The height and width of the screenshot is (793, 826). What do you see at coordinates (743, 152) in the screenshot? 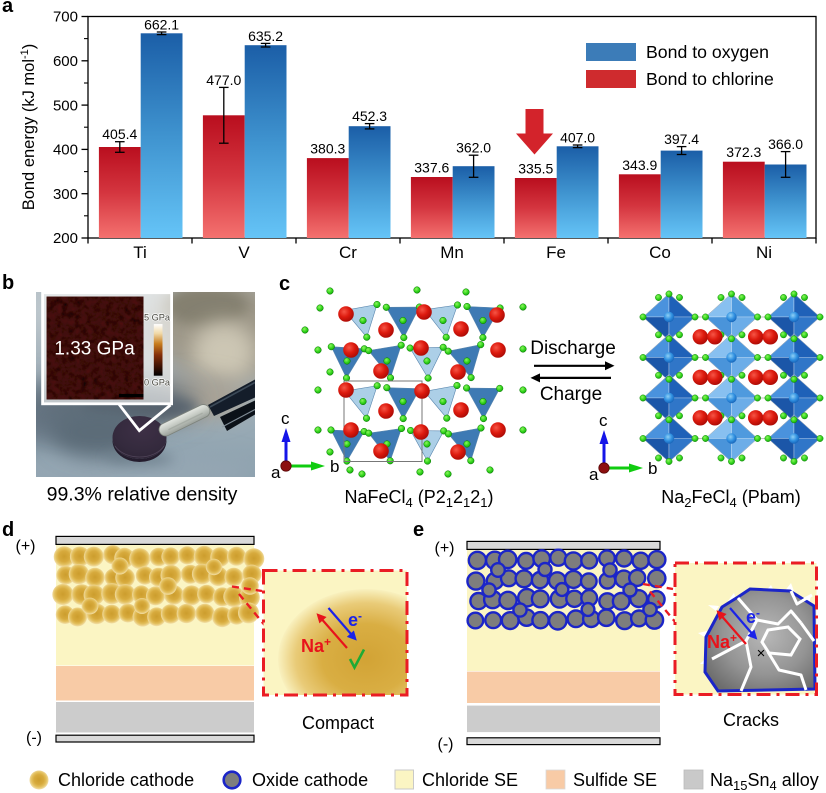
I see `svg-text: 372.3` at bounding box center [743, 152].